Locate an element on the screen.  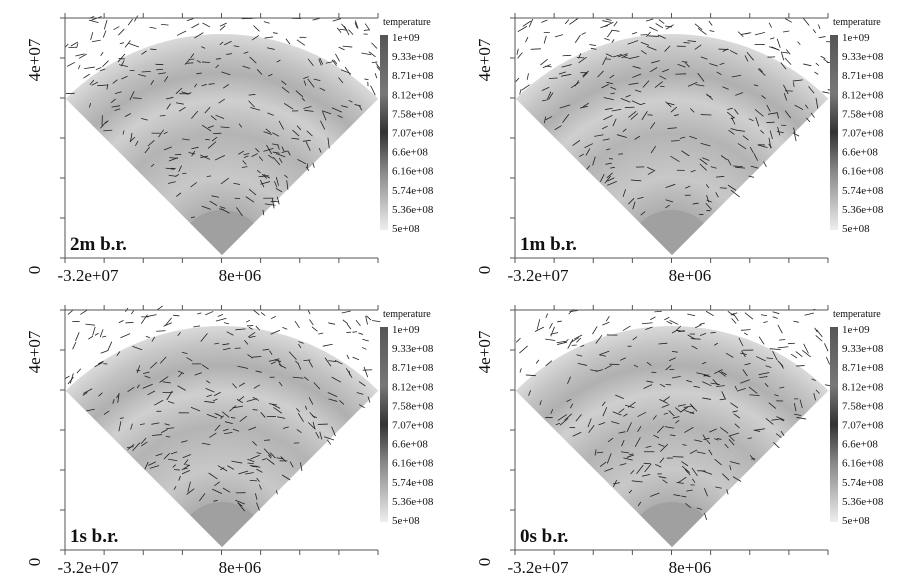
colorbar-label: 7.07e+08 is located at coordinates (413, 134).